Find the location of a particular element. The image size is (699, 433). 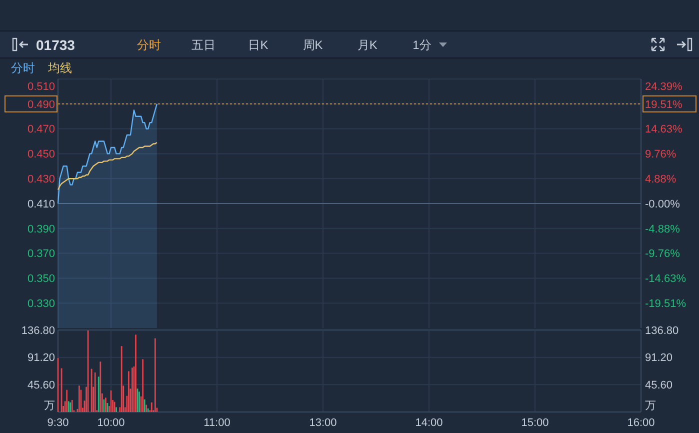

line-series is located at coordinates (107, 166).